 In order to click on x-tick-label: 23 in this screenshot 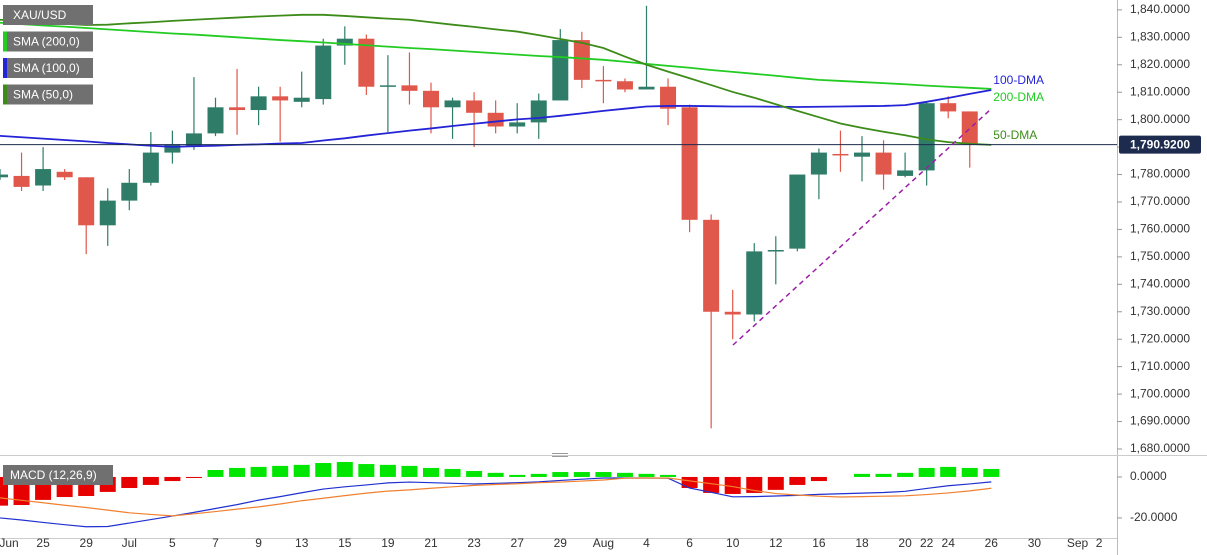, I will do `click(474, 543)`.